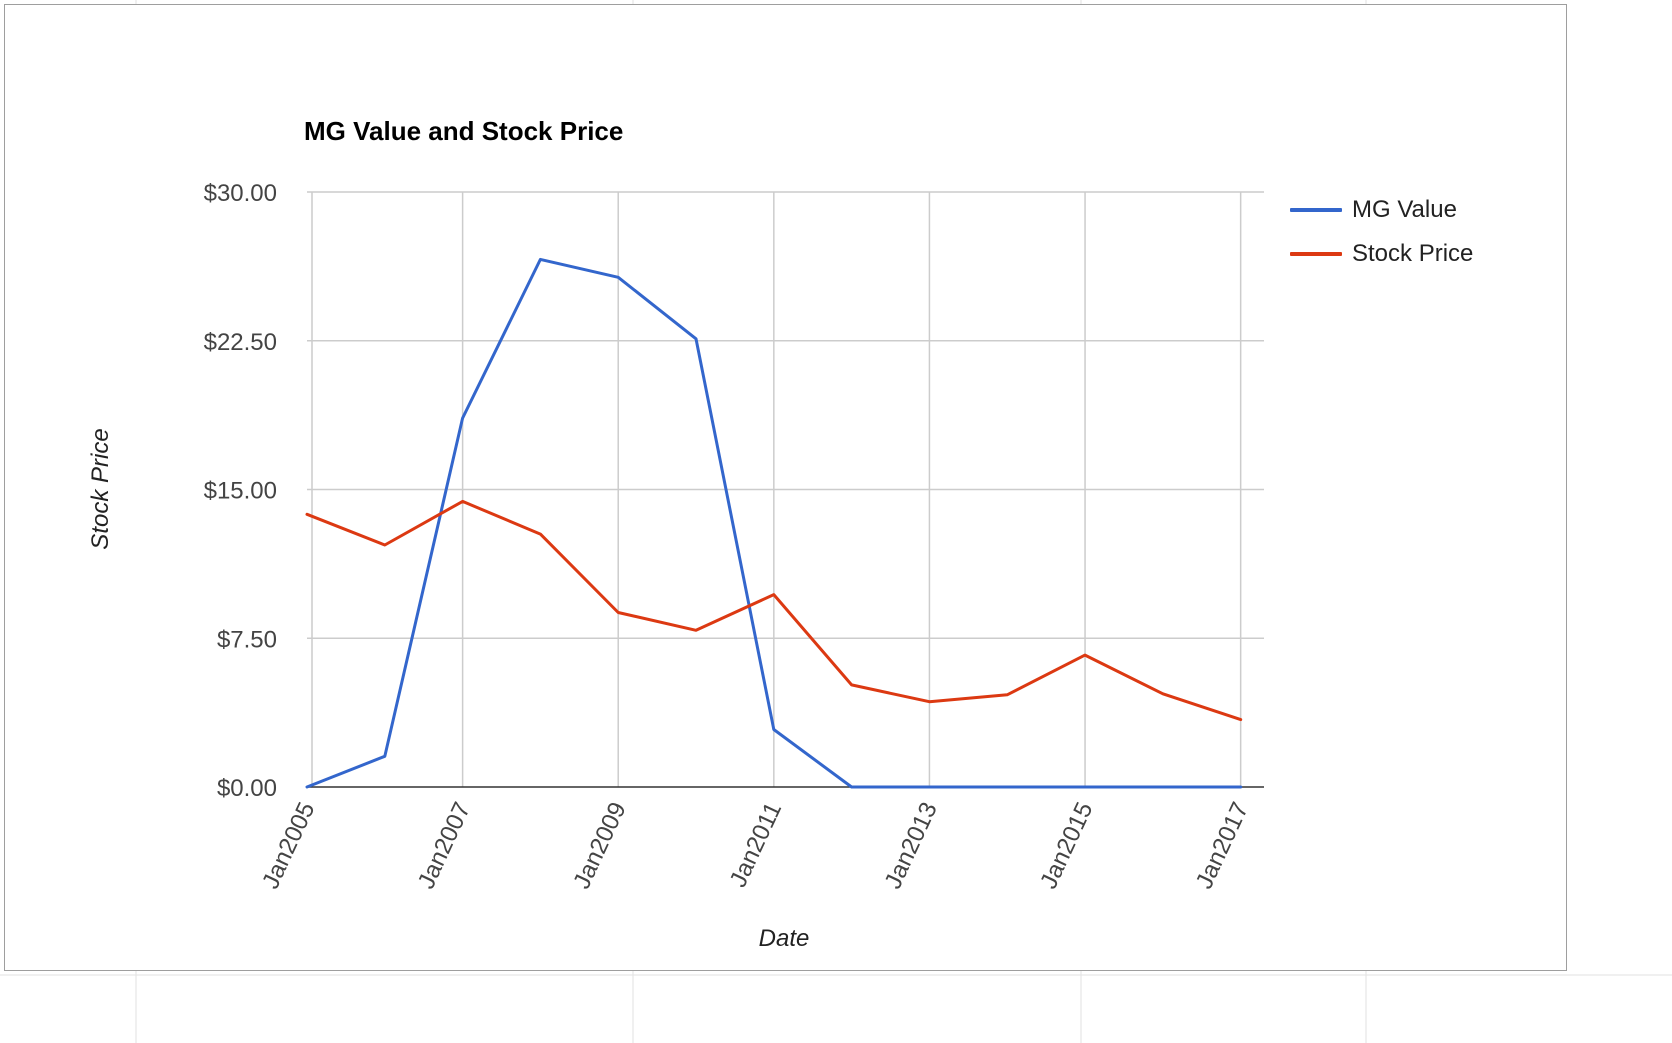 Image resolution: width=1672 pixels, height=1043 pixels. I want to click on legend-item-stock-price: Stock Price, so click(1381, 254).